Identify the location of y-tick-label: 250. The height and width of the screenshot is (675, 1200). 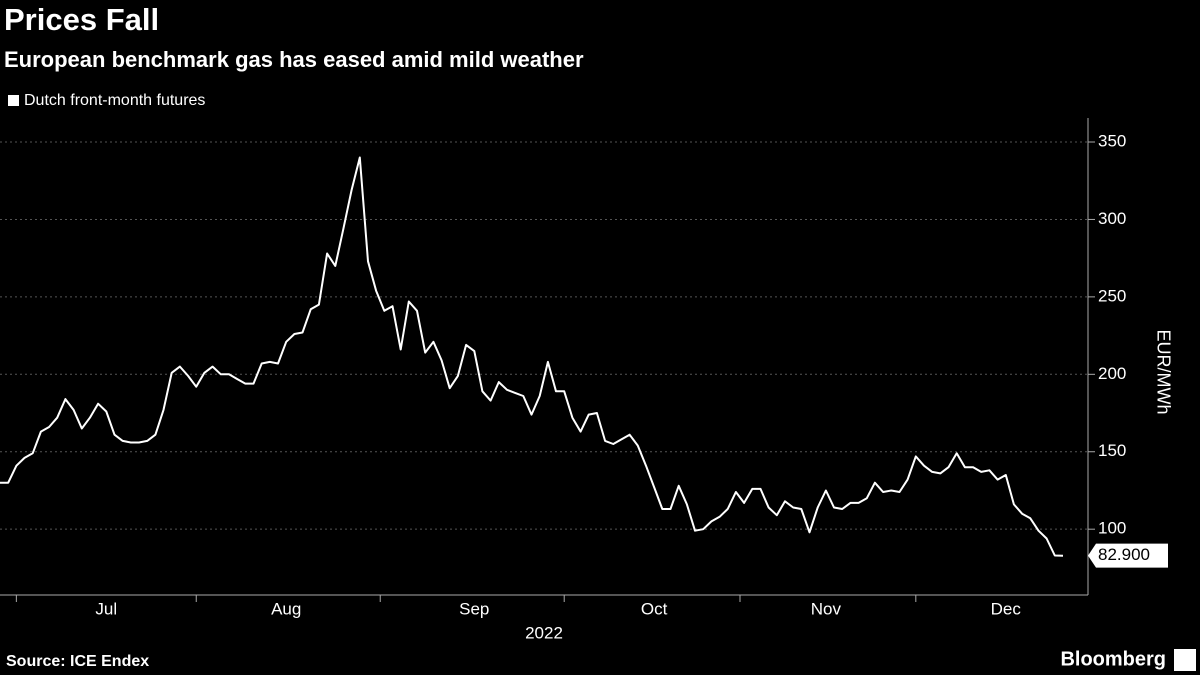
(1112, 295).